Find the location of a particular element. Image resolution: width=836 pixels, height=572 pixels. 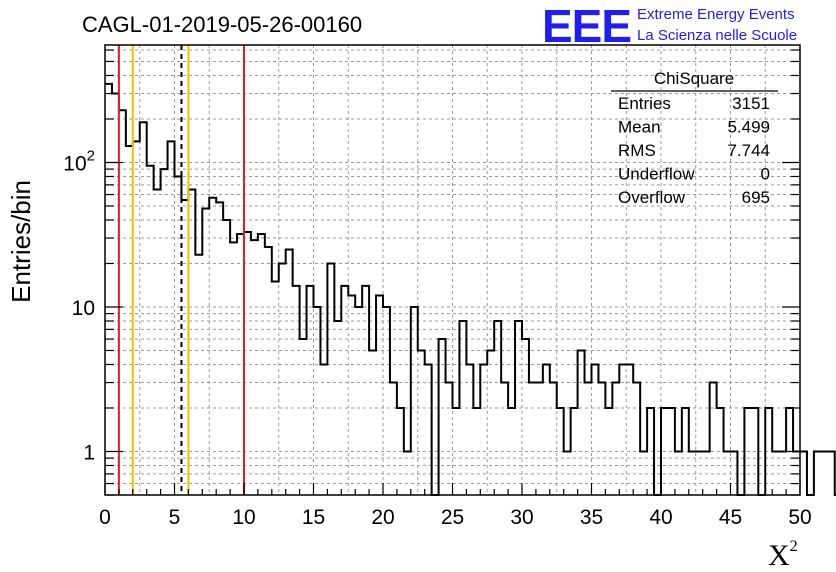

x-tick-label: 45 is located at coordinates (730, 517).